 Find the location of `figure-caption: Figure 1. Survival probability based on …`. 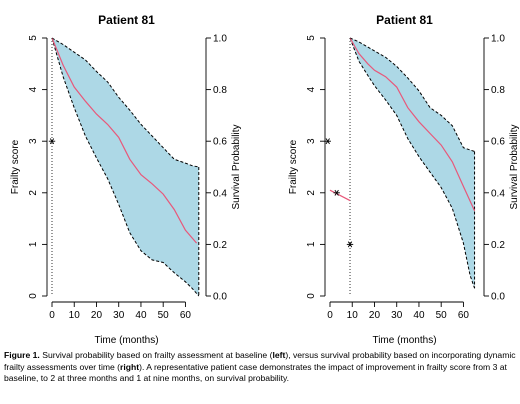

figure-caption: Figure 1. Survival probability based on … is located at coordinates (260, 367).